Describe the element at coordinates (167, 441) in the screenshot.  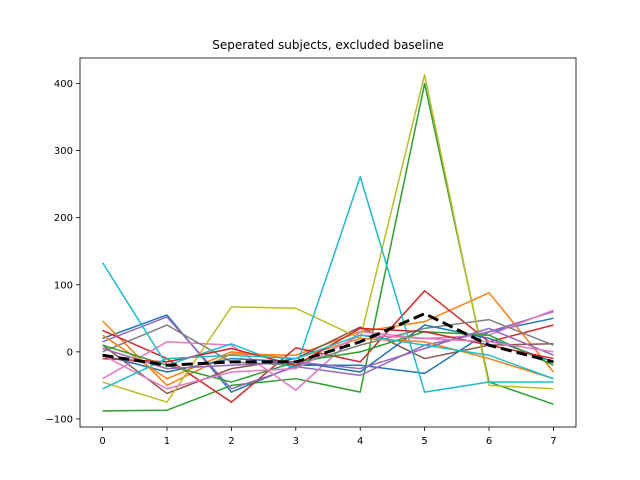
I see `x-tick-label: 1` at that location.